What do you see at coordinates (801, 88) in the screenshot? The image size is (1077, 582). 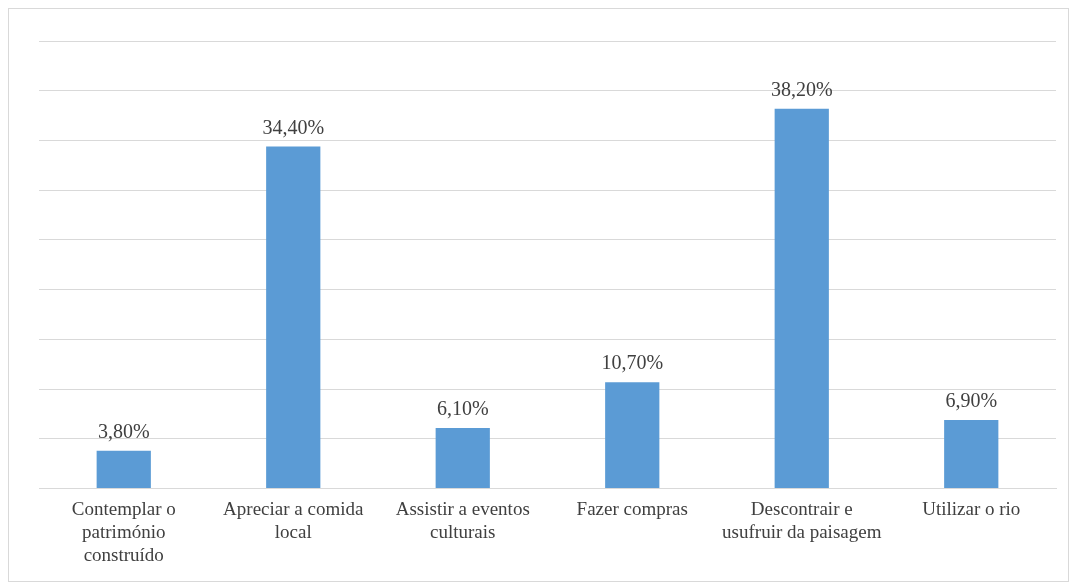 I see `data-label: 38,20%` at bounding box center [801, 88].